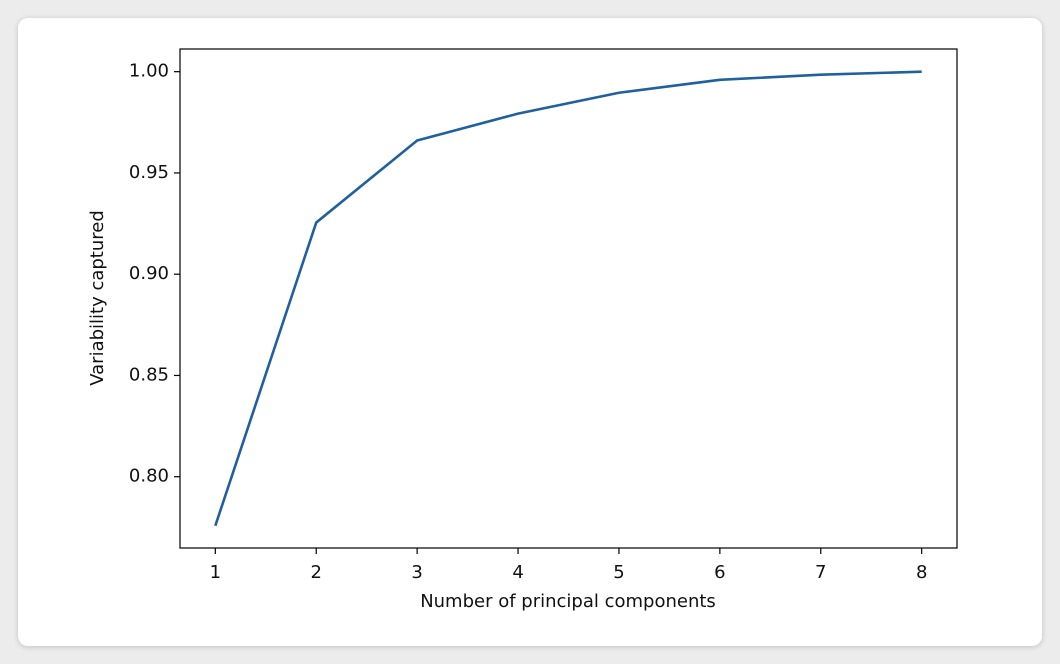  What do you see at coordinates (149, 71) in the screenshot?
I see `y-tick-label: 1.00` at bounding box center [149, 71].